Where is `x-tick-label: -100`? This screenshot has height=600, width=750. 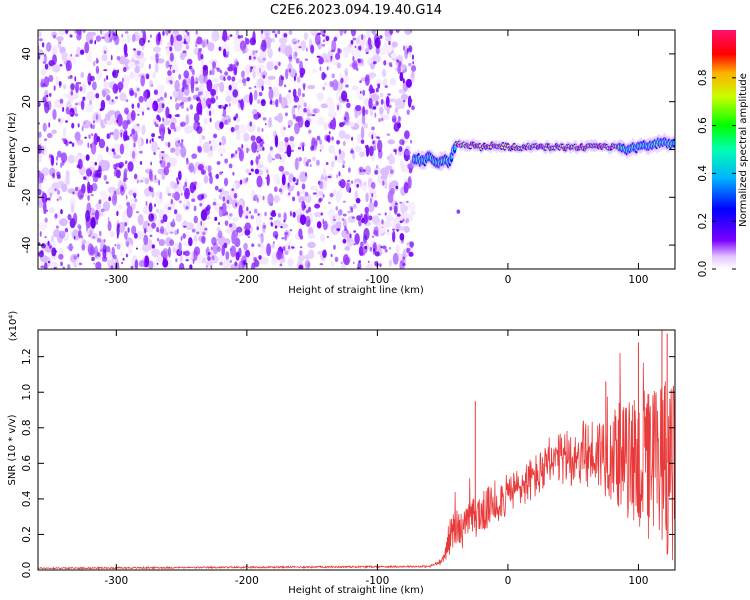 x-tick-label: -100 is located at coordinates (377, 280).